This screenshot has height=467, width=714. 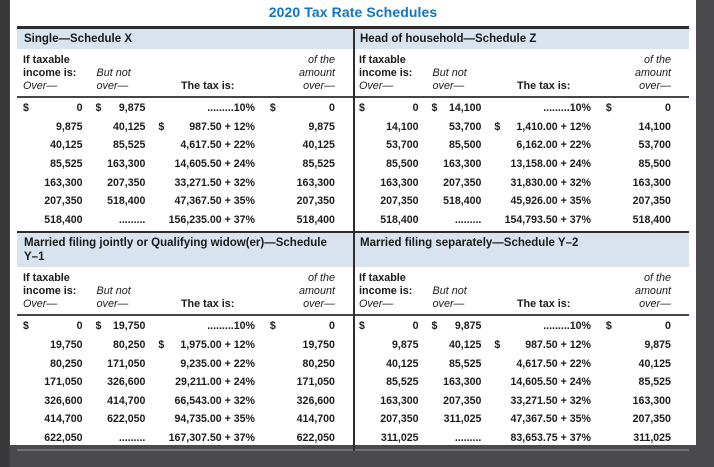 I want to click on amount-over-cell-value: 326,600, so click(x=315, y=400).